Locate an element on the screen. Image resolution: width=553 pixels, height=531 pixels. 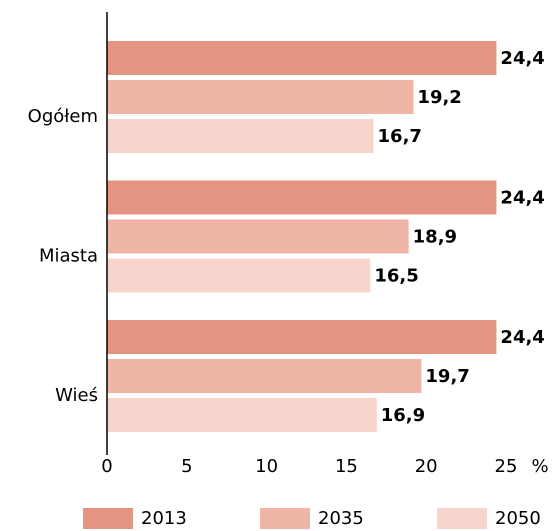
data-label: 16,9 is located at coordinates (403, 415).